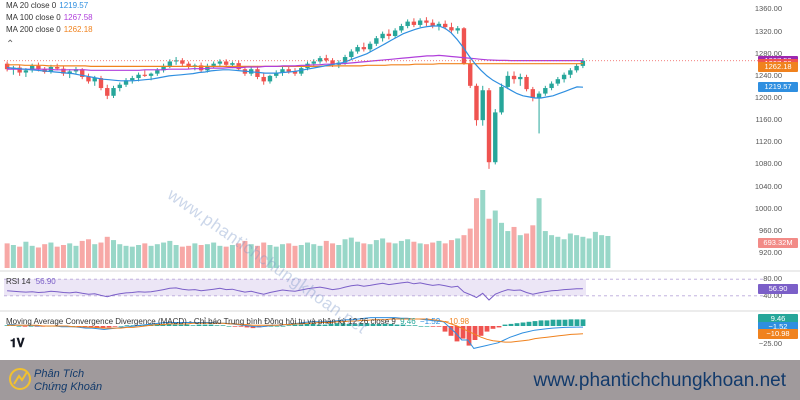 The width and height of the screenshot is (800, 400). Describe the element at coordinates (295, 330) in the screenshot. I see `macd-signal-line` at that location.